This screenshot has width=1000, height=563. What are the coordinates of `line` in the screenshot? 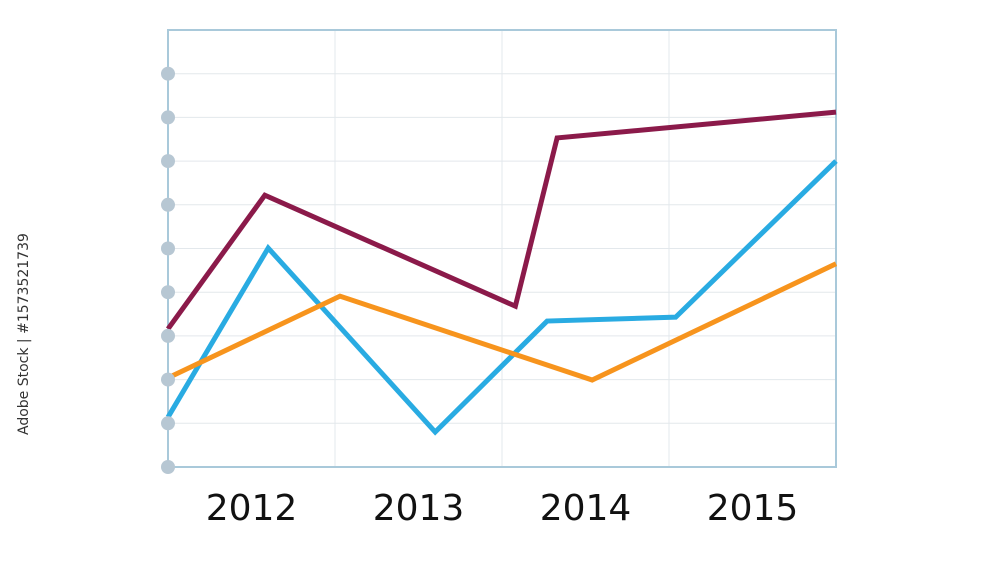 It's located at (502, 322).